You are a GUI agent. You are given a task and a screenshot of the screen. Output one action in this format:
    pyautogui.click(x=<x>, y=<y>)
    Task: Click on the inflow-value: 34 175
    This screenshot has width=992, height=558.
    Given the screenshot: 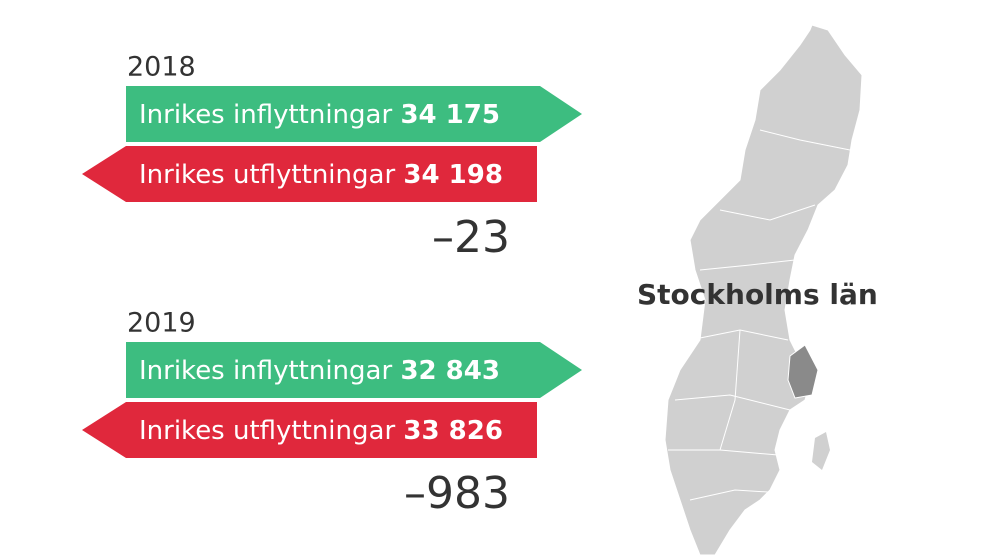 What is the action you would take?
    pyautogui.click(x=450, y=115)
    